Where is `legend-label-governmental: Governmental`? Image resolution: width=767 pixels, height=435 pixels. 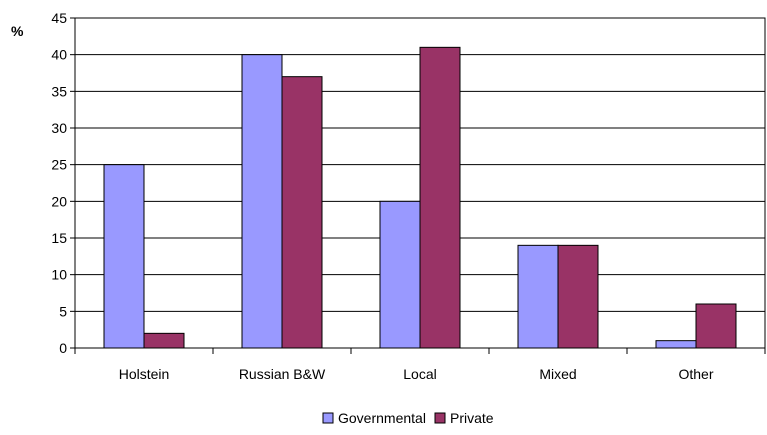 legend-label-governmental: Governmental is located at coordinates (382, 418).